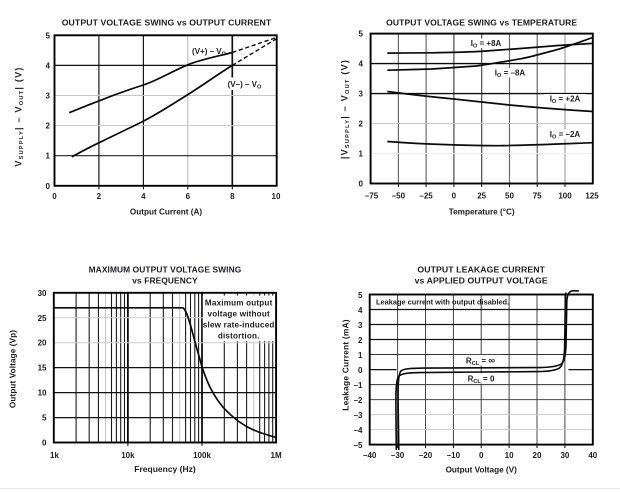 The width and height of the screenshot is (620, 494). Describe the element at coordinates (510, 74) in the screenshot. I see `svg-text: IO = –8A` at that location.